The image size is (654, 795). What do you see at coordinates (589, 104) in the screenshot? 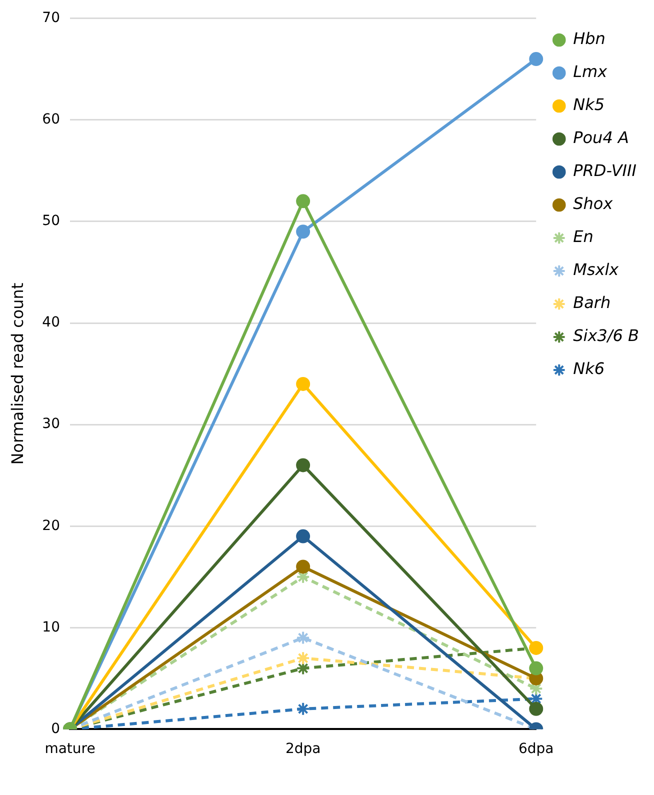
I see `legend-label: Nk5` at bounding box center [589, 104].